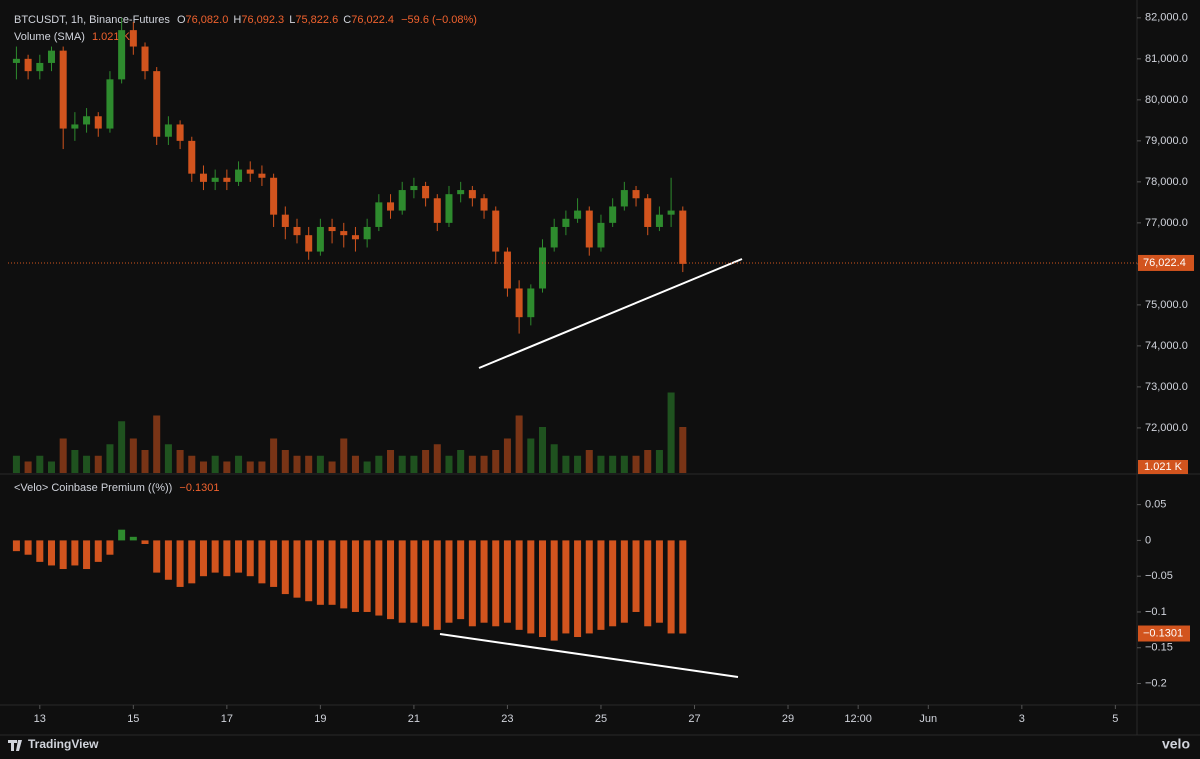 This screenshot has height=759, width=1200. What do you see at coordinates (928, 719) in the screenshot?
I see `x-tick-label: Jun` at bounding box center [928, 719].